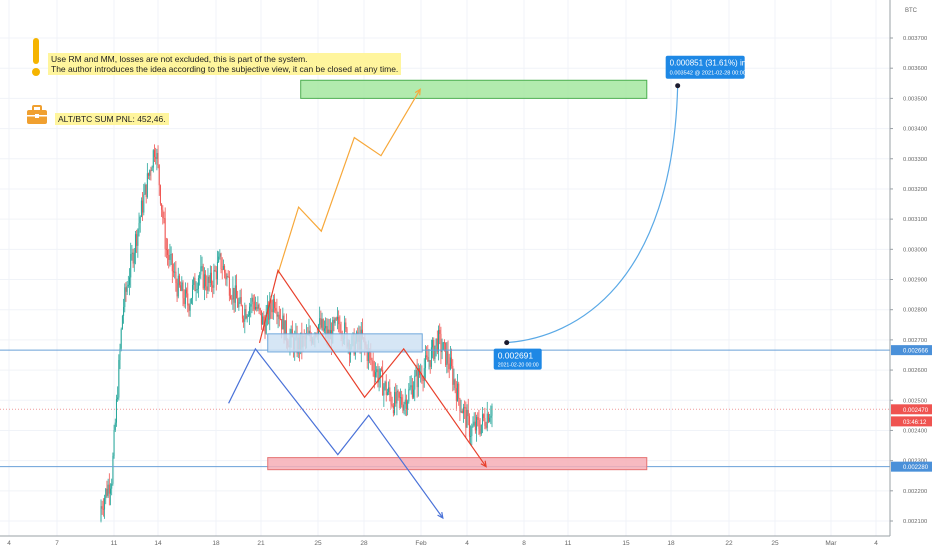  I want to click on y-tick-label: 0.003600, so click(915, 69).